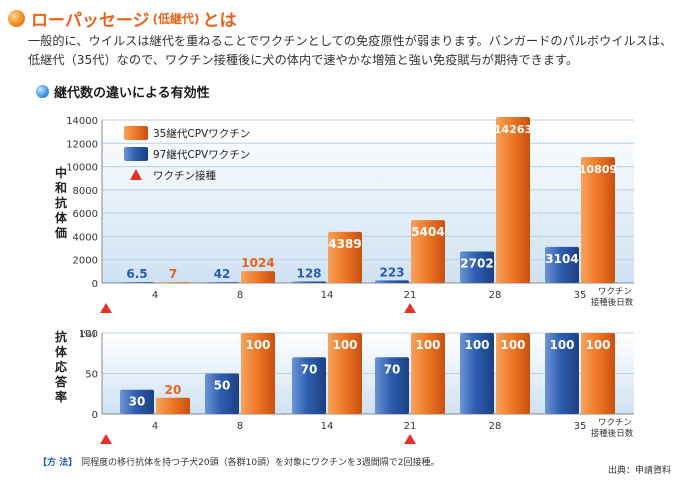 Image resolution: width=683 pixels, height=483 pixels. I want to click on chart1-xtick-label: 35, so click(580, 295).